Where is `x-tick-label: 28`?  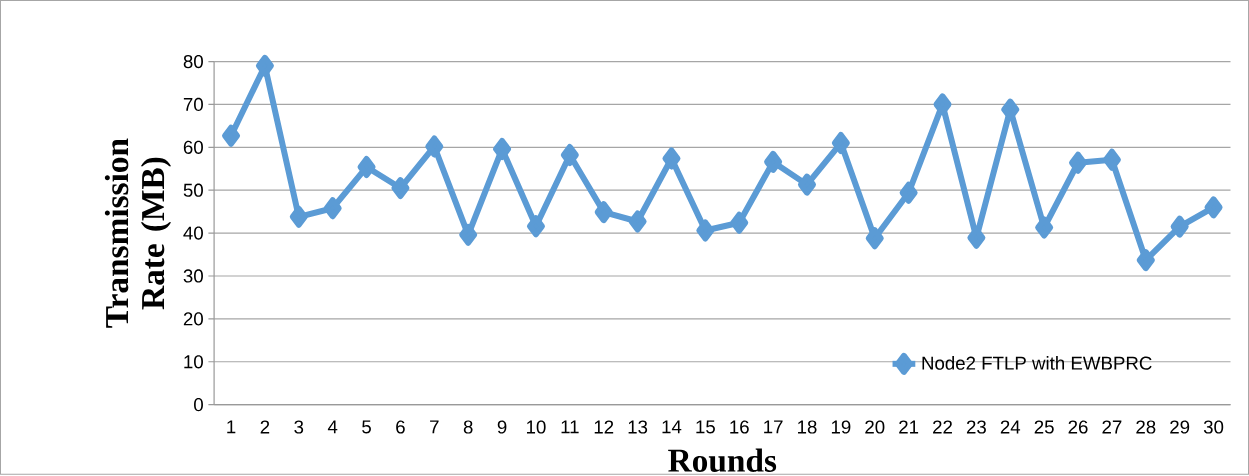
x-tick-label: 28 is located at coordinates (1146, 427).